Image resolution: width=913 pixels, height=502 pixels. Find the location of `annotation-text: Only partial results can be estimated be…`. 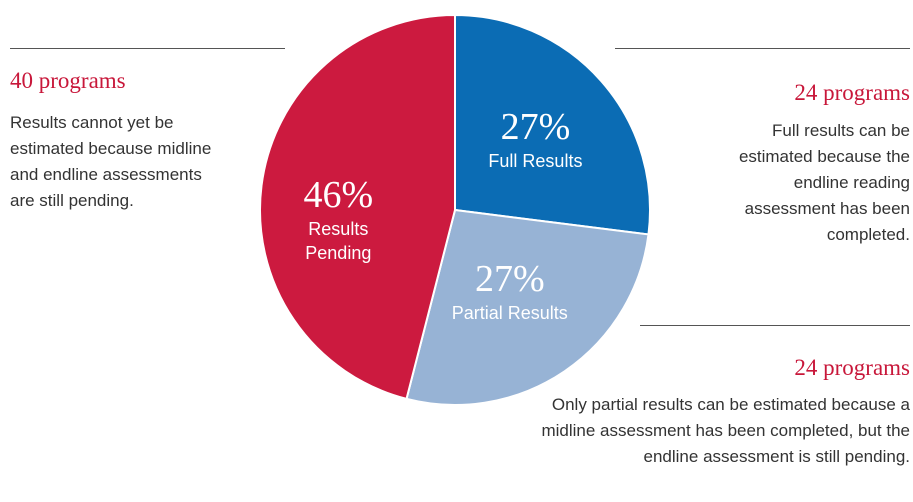

annotation-text: Only partial results can be estimated be… is located at coordinates (725, 430).